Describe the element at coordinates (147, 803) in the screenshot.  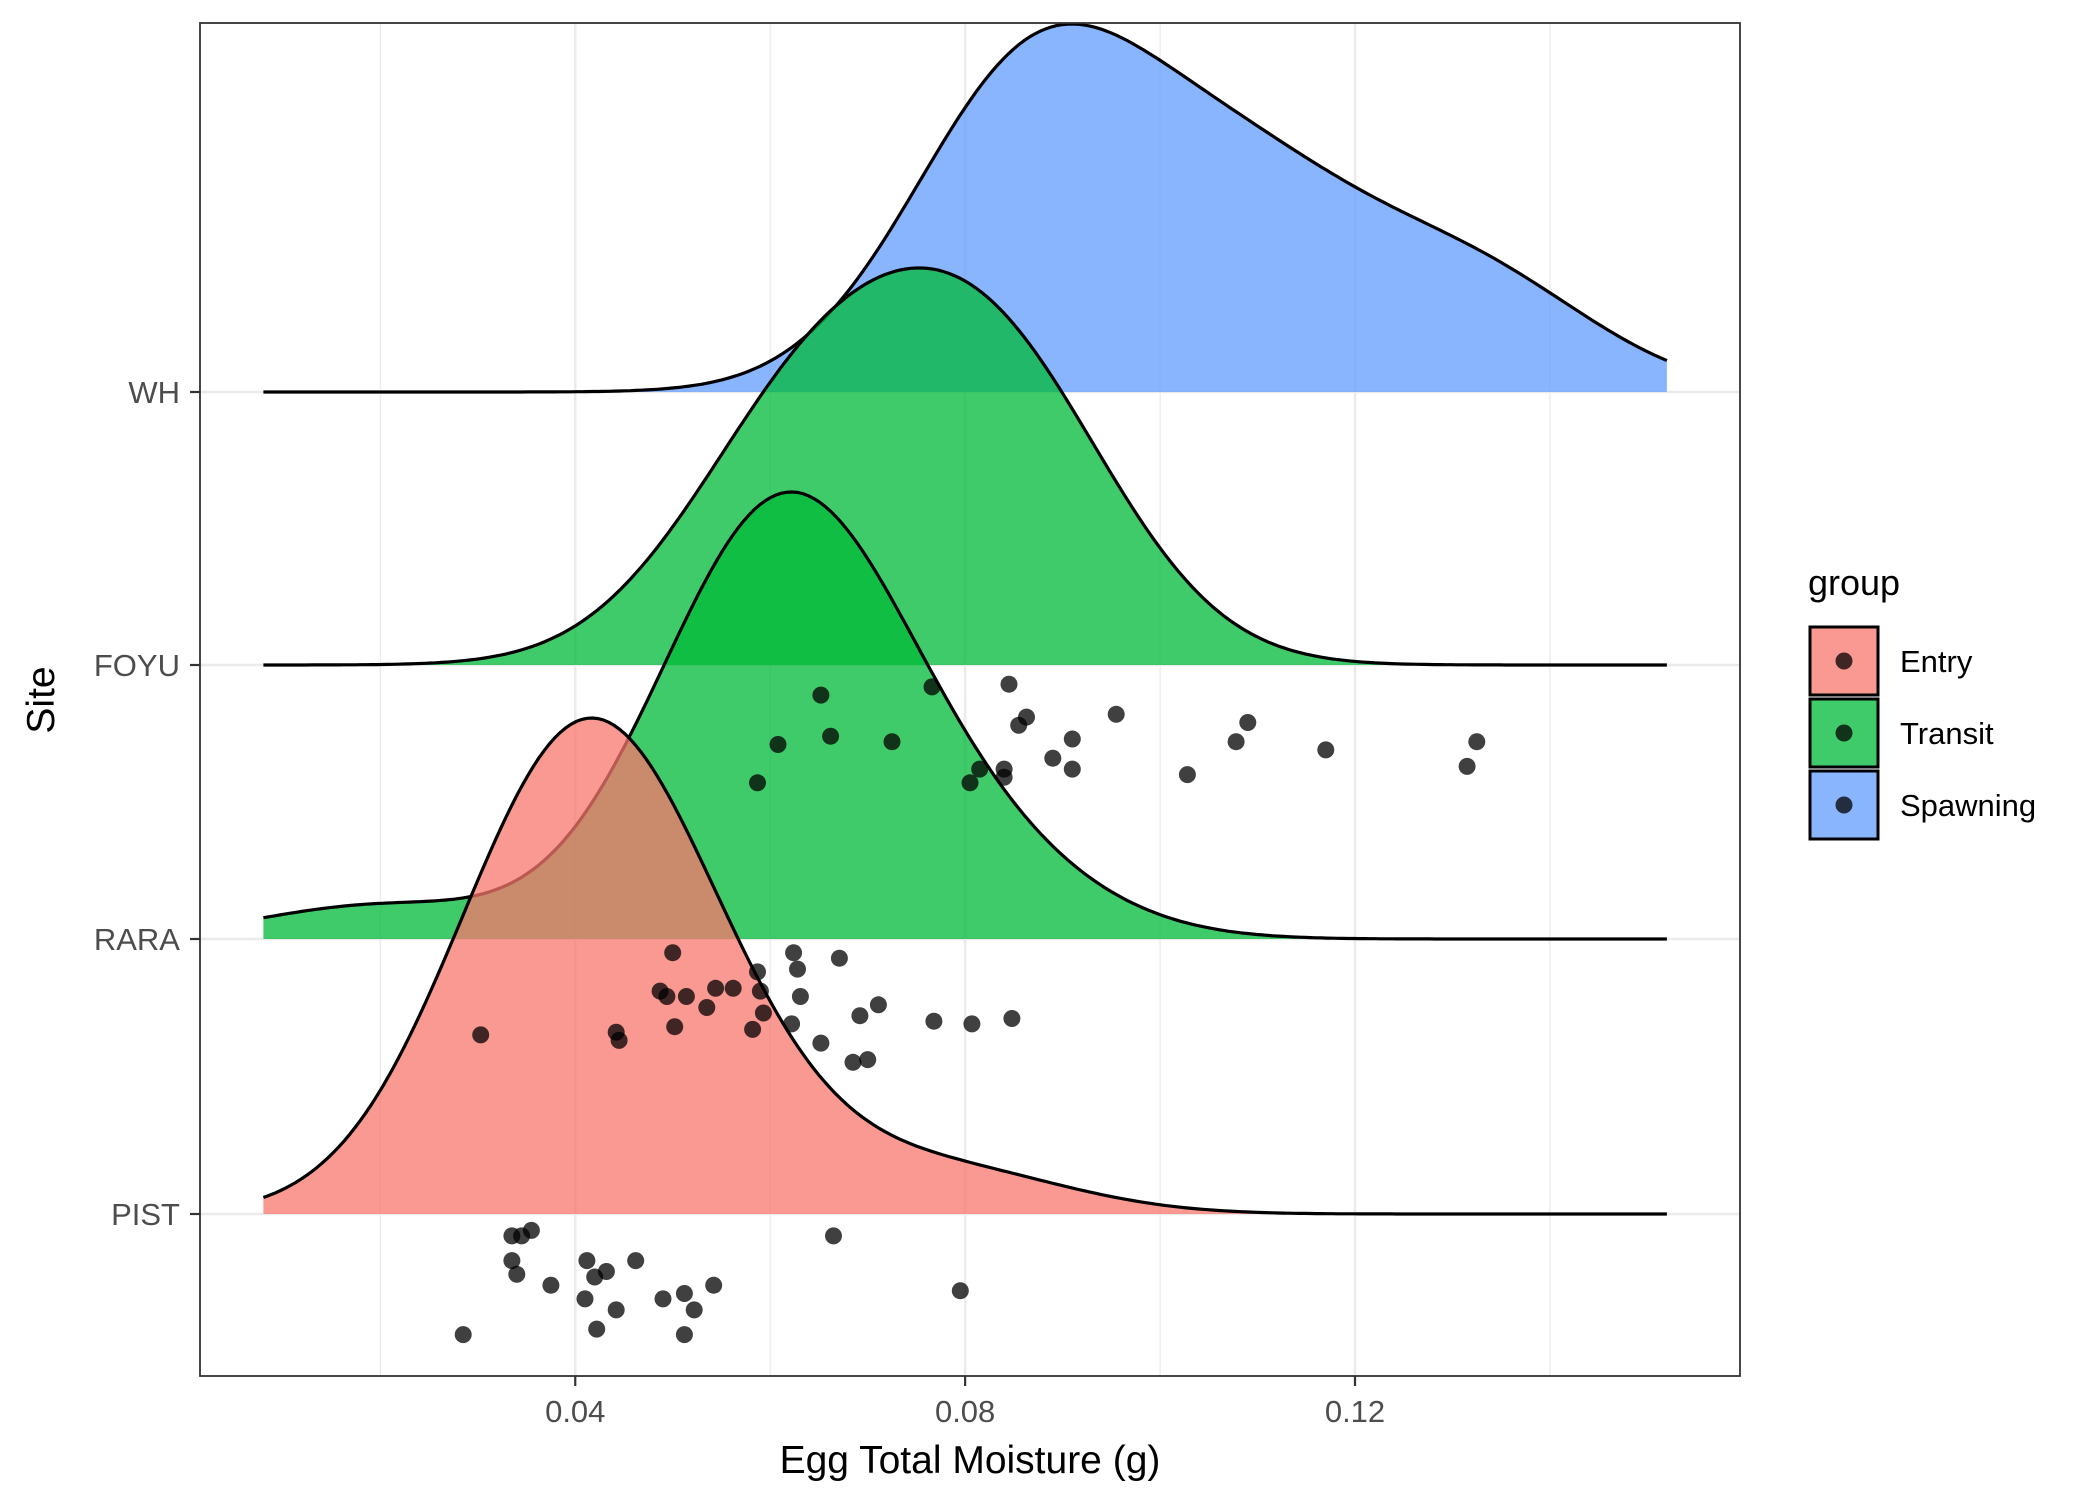
I see `y-axis: PIST RARA FOYU WH` at that location.